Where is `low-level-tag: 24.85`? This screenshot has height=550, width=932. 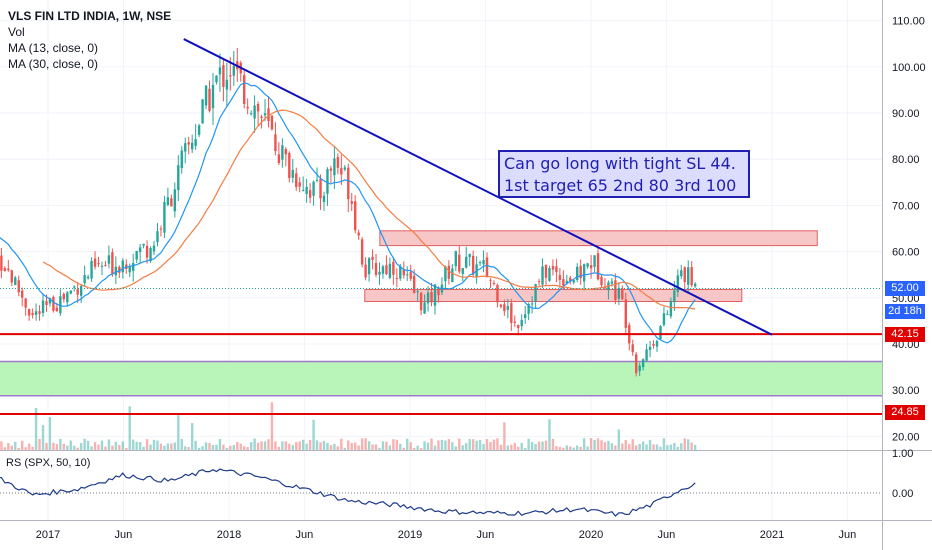 low-level-tag: 24.85 is located at coordinates (905, 412).